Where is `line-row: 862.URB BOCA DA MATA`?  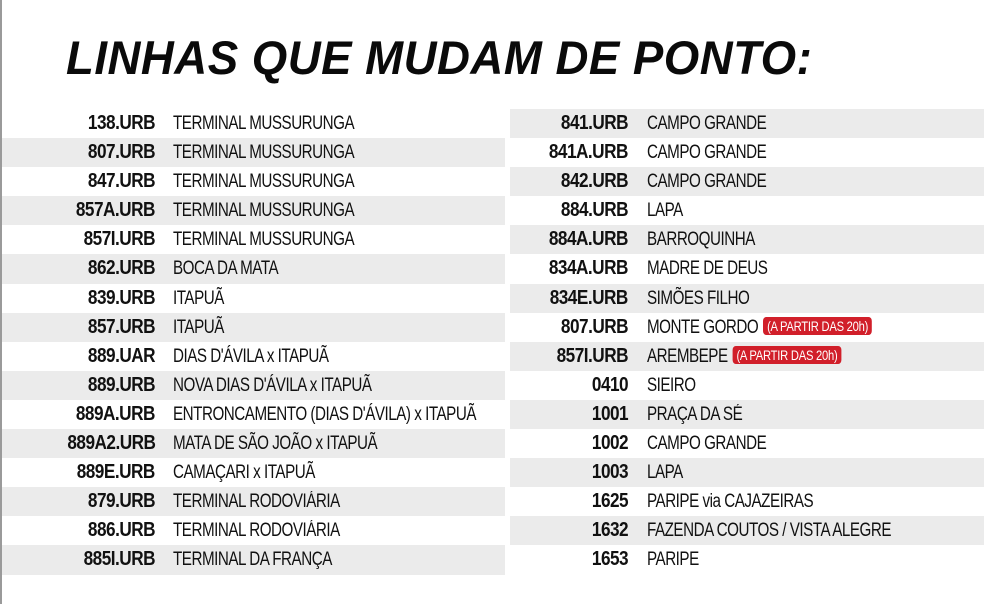
line-row: 862.URB BOCA DA MATA is located at coordinates (253, 269).